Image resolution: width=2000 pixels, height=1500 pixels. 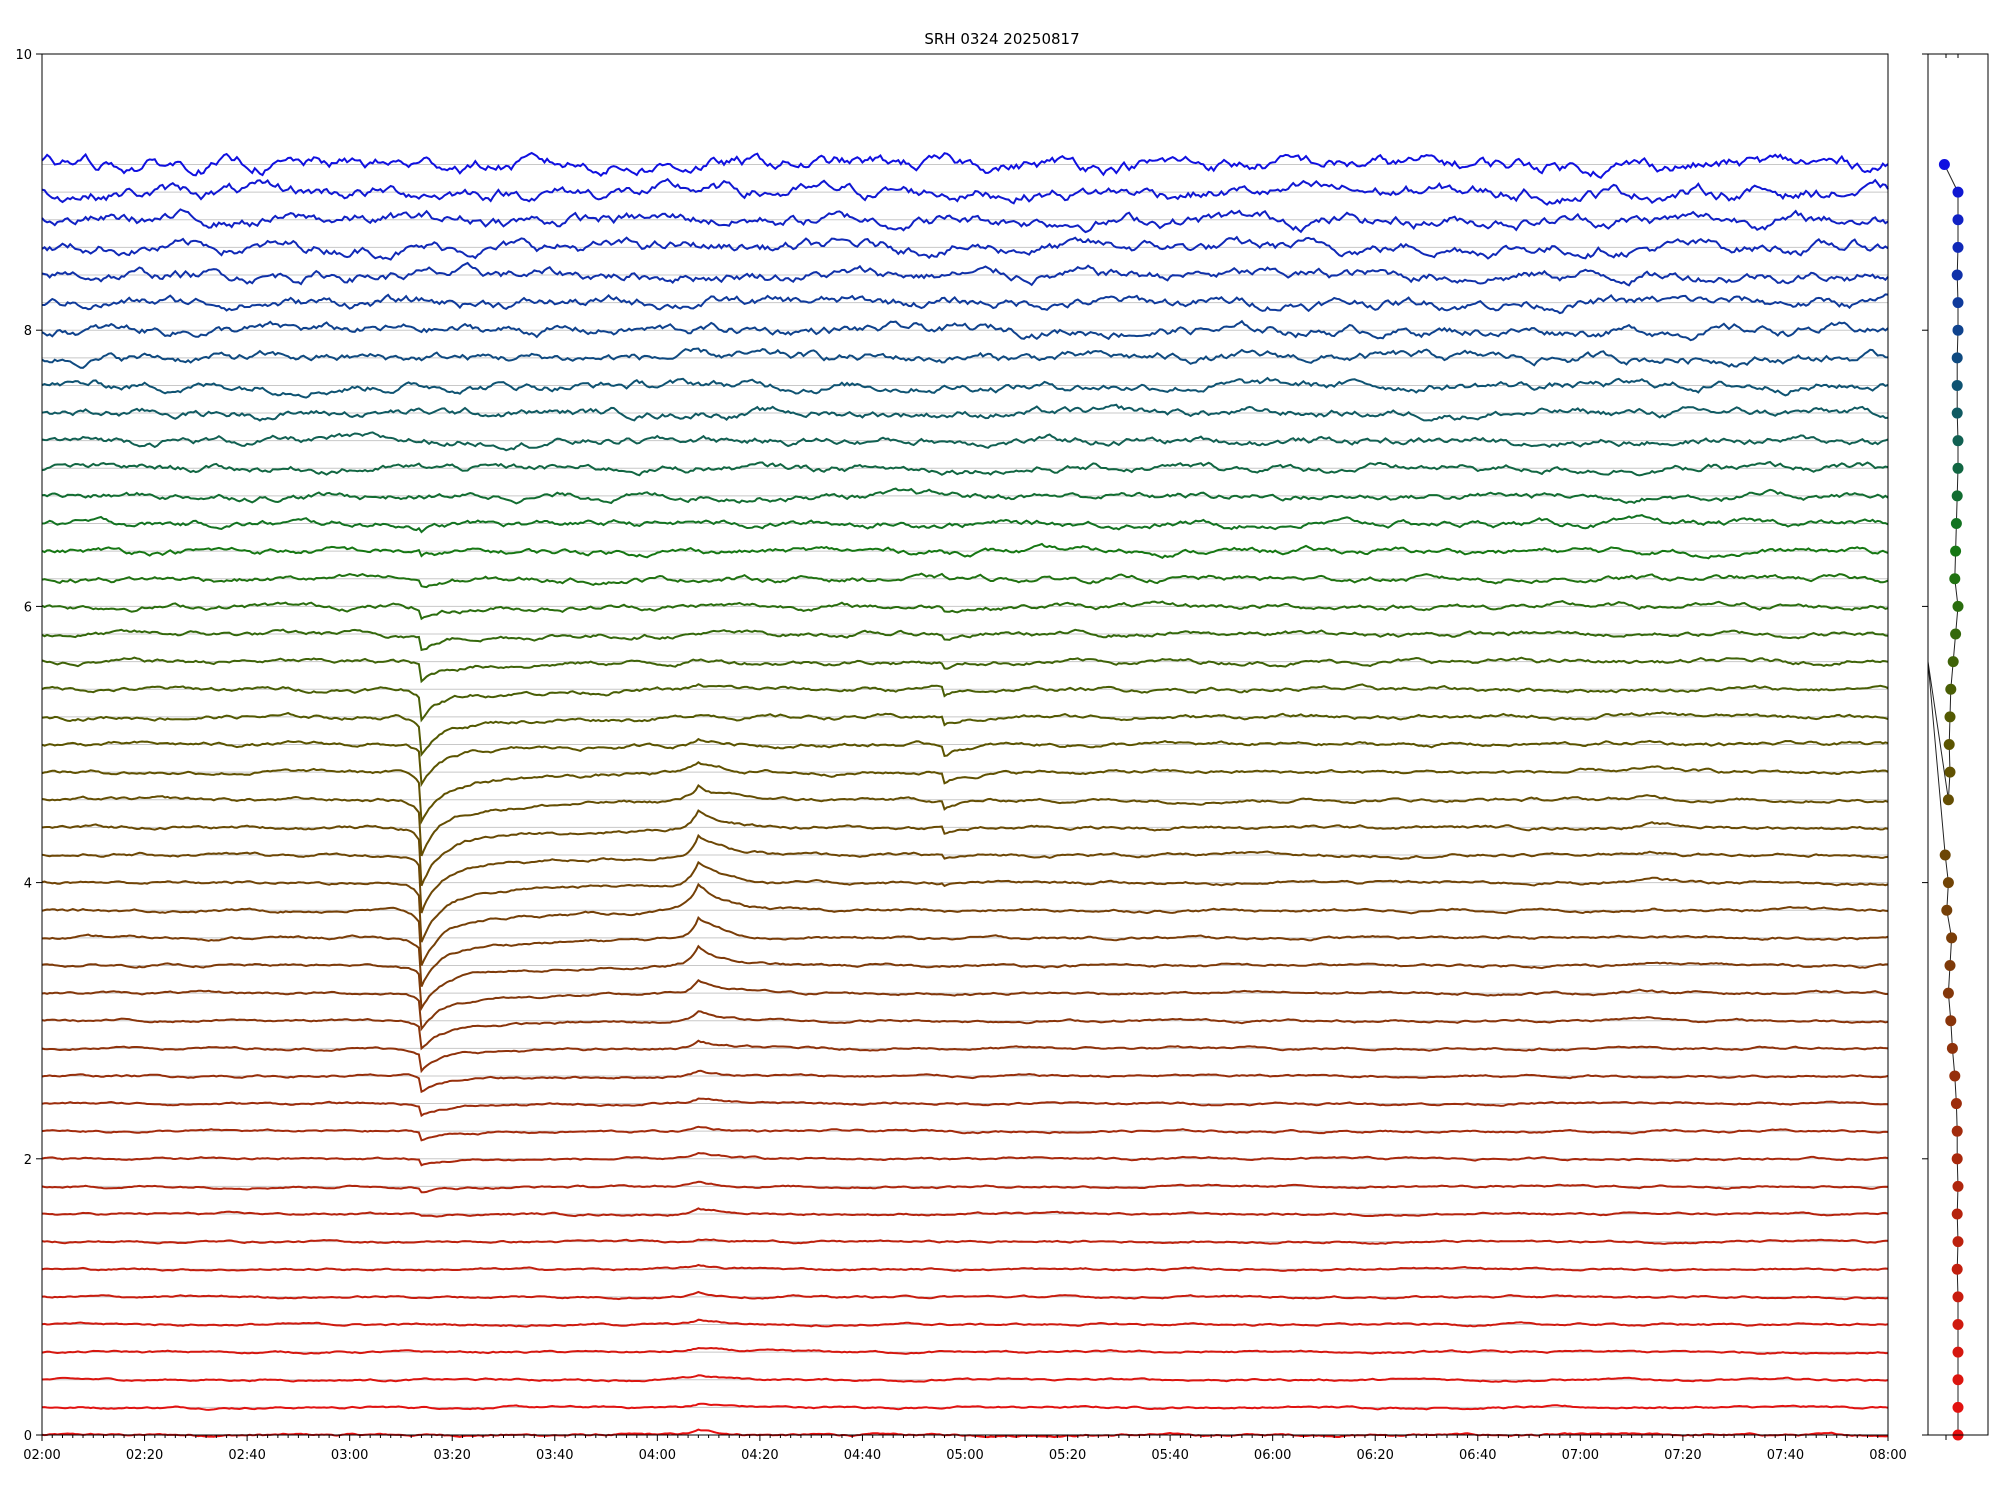 I want to click on x-tick-label: 06:20, so click(x=1374, y=1455).